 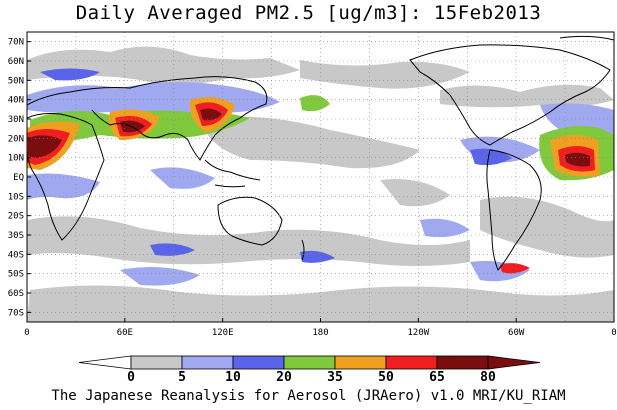 I want to click on latitude-label: 30S, so click(x=16, y=236).